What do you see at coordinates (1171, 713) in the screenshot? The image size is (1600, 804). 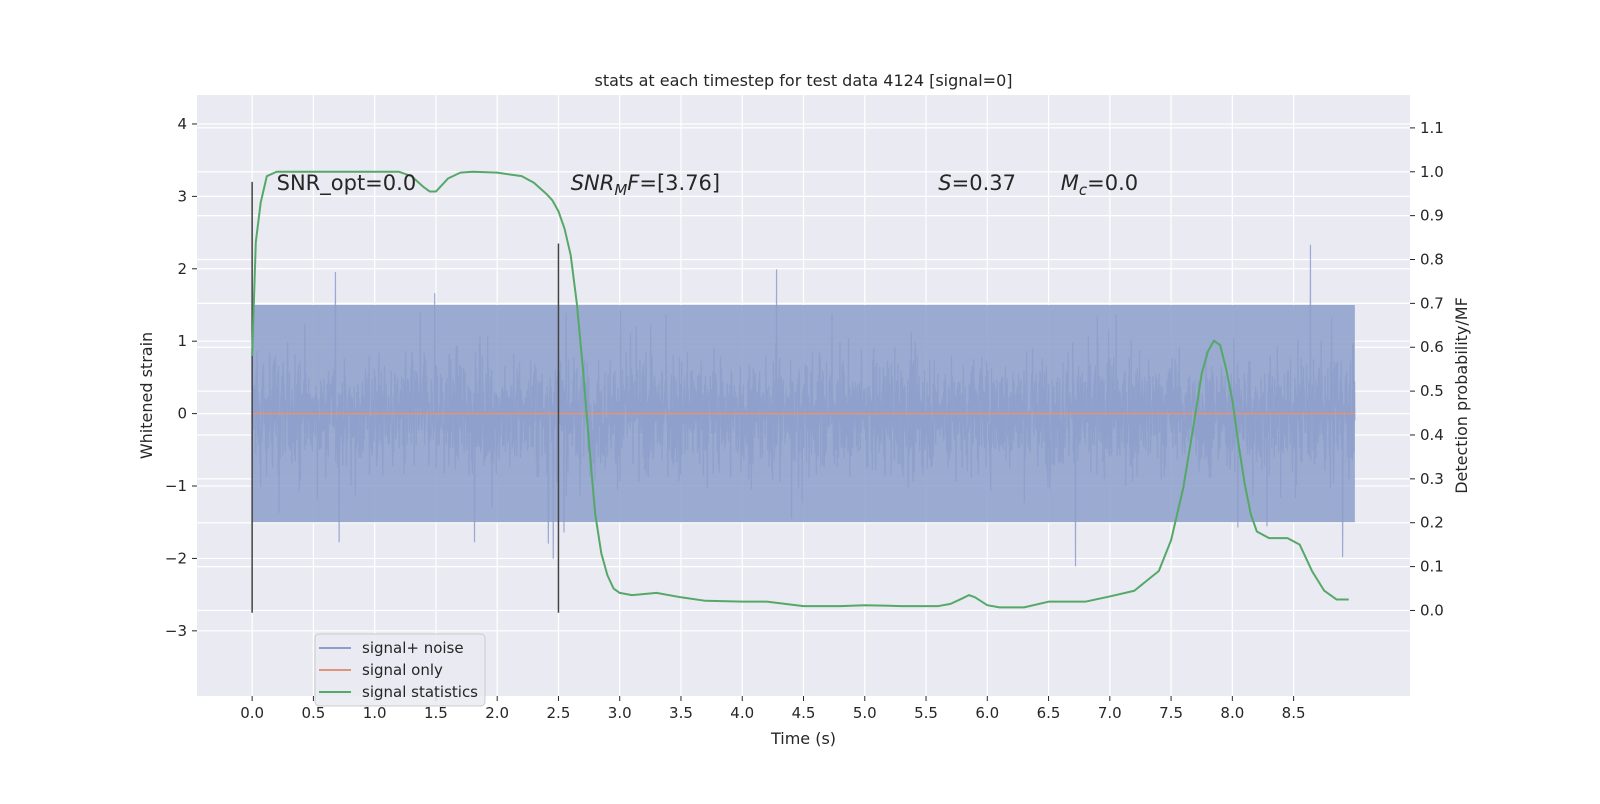 I see `x-tick-label: 7.5` at bounding box center [1171, 713].